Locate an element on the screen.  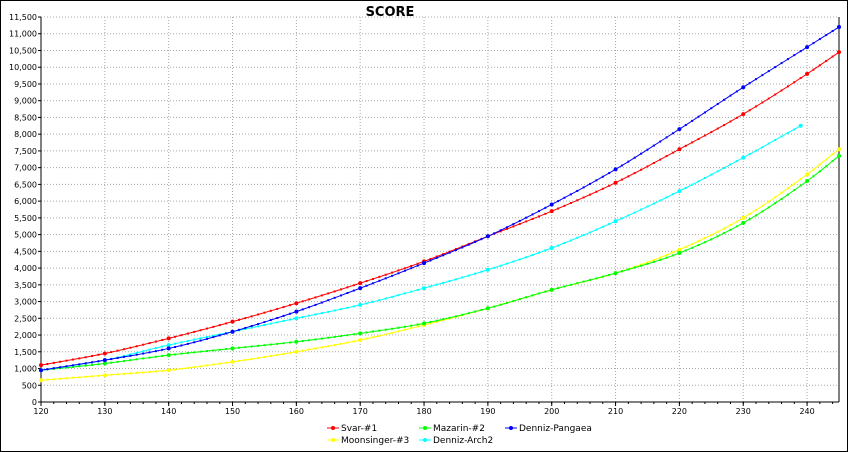
x-tick-label: 140 is located at coordinates (168, 411).